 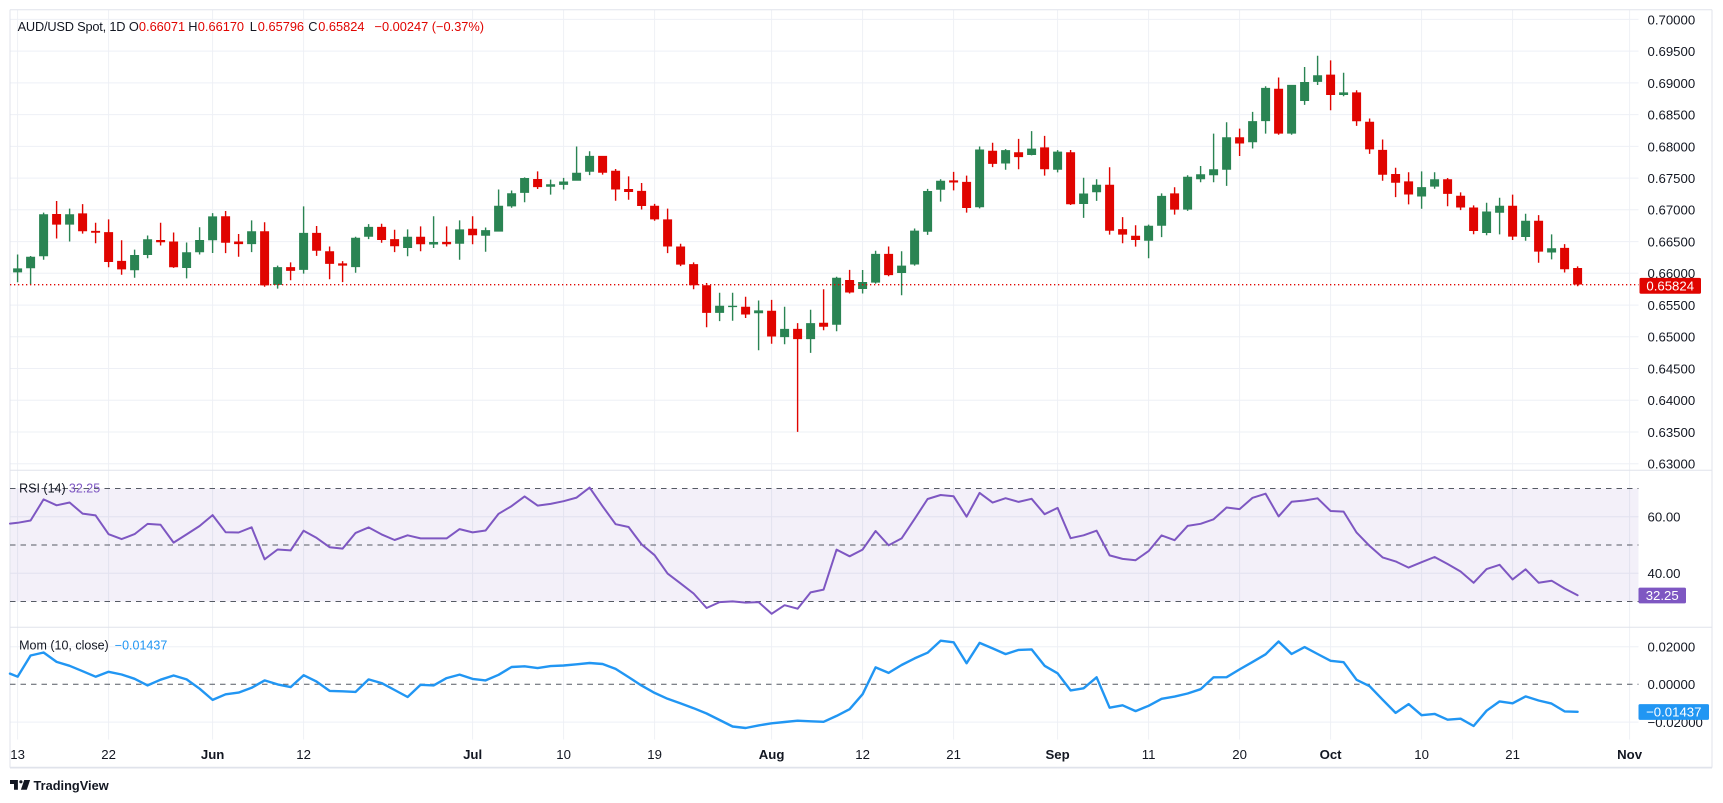 What do you see at coordinates (71, 785) in the screenshot?
I see `svg-text: TradingView` at bounding box center [71, 785].